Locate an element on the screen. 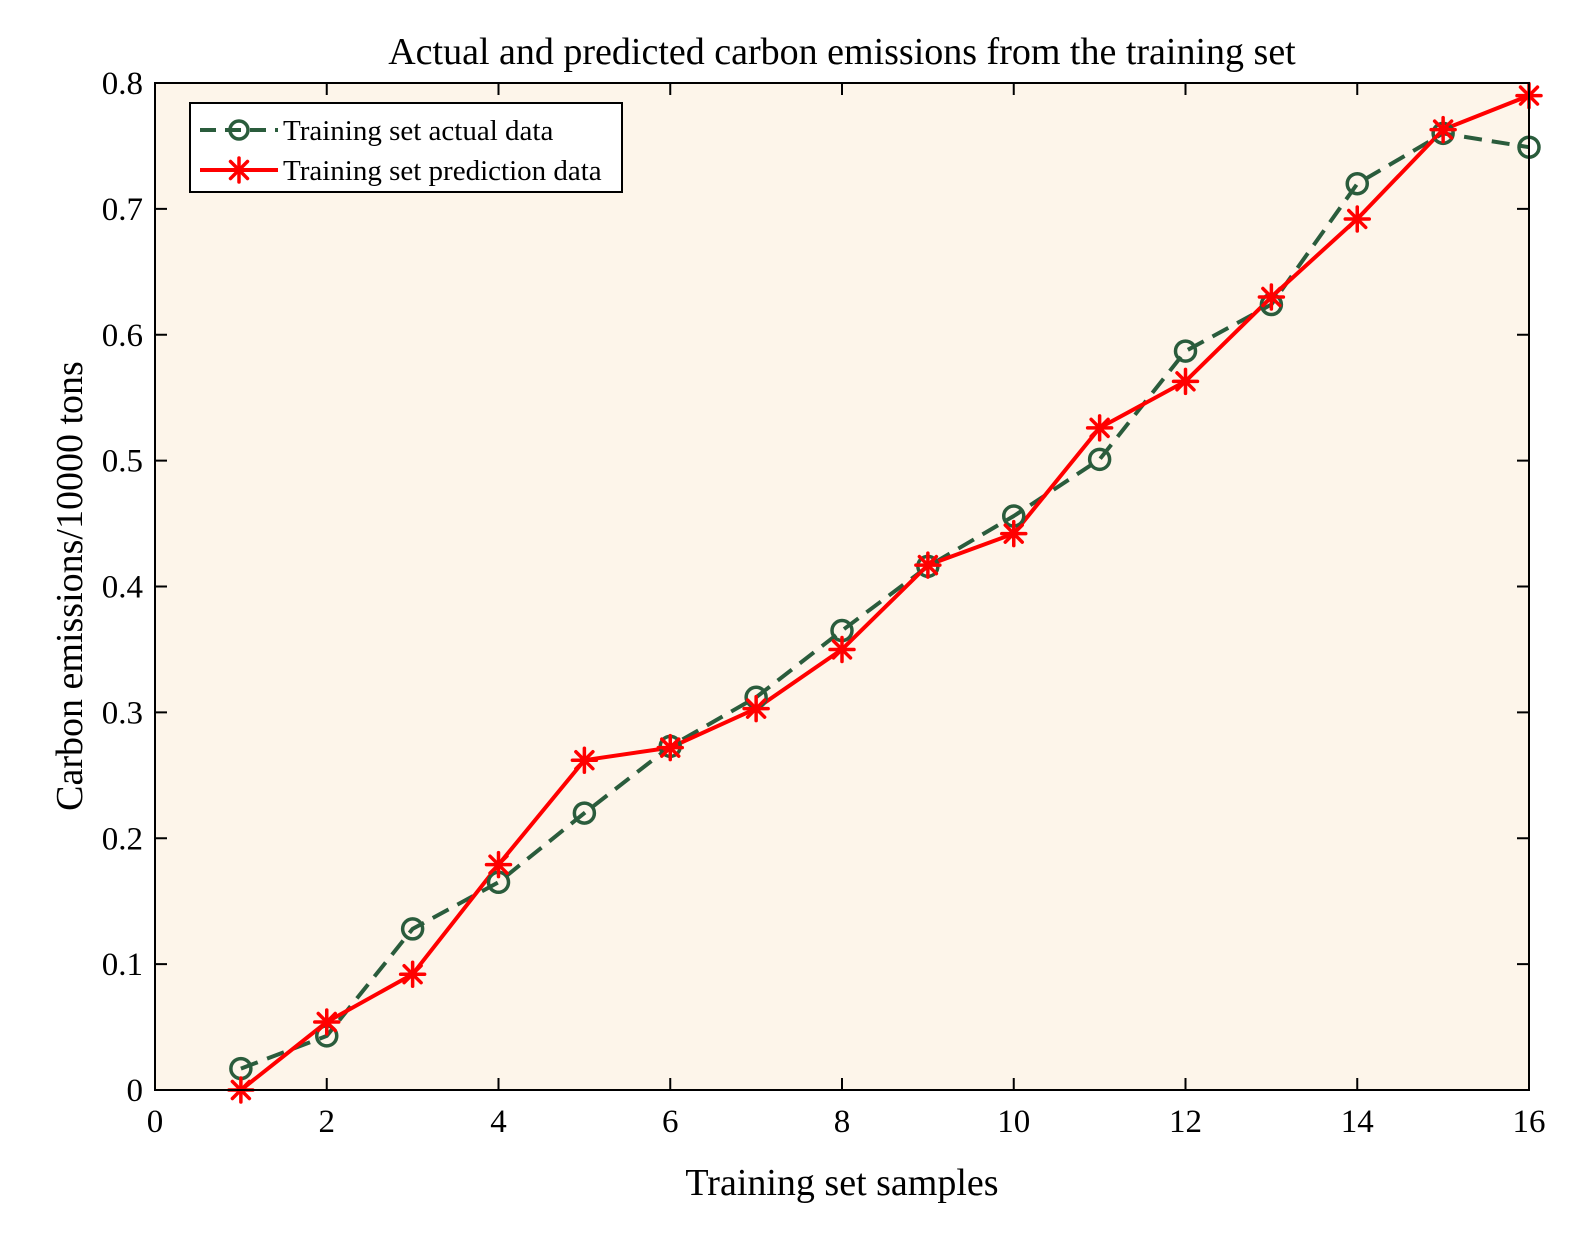 The height and width of the screenshot is (1243, 1595). legend-entry-prediction: Training set prediction data is located at coordinates (401, 171).